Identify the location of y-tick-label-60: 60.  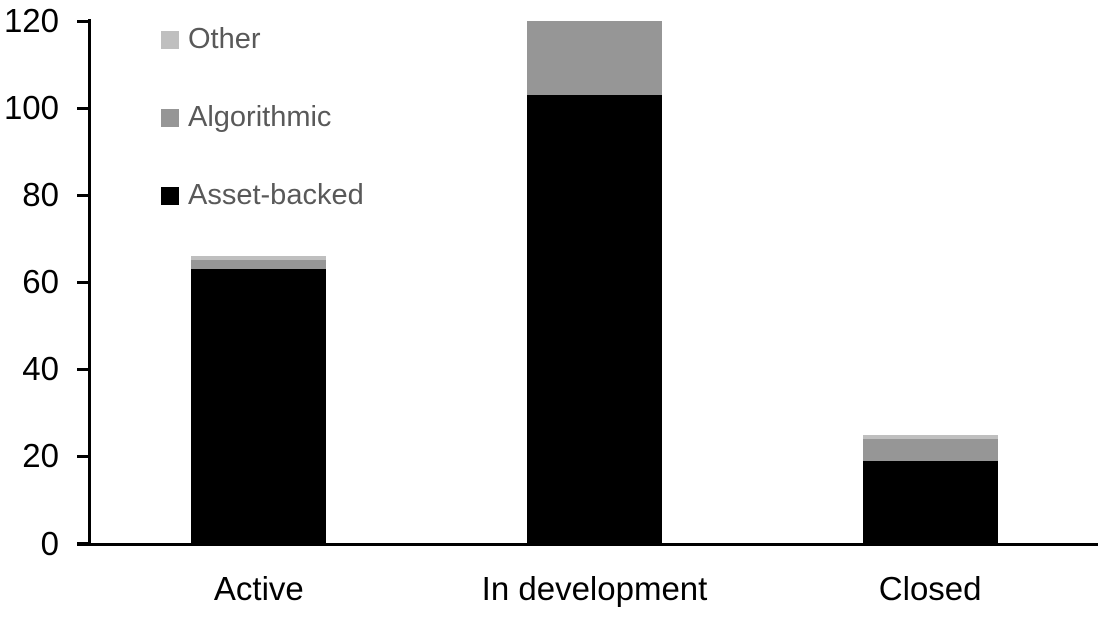
(40, 282).